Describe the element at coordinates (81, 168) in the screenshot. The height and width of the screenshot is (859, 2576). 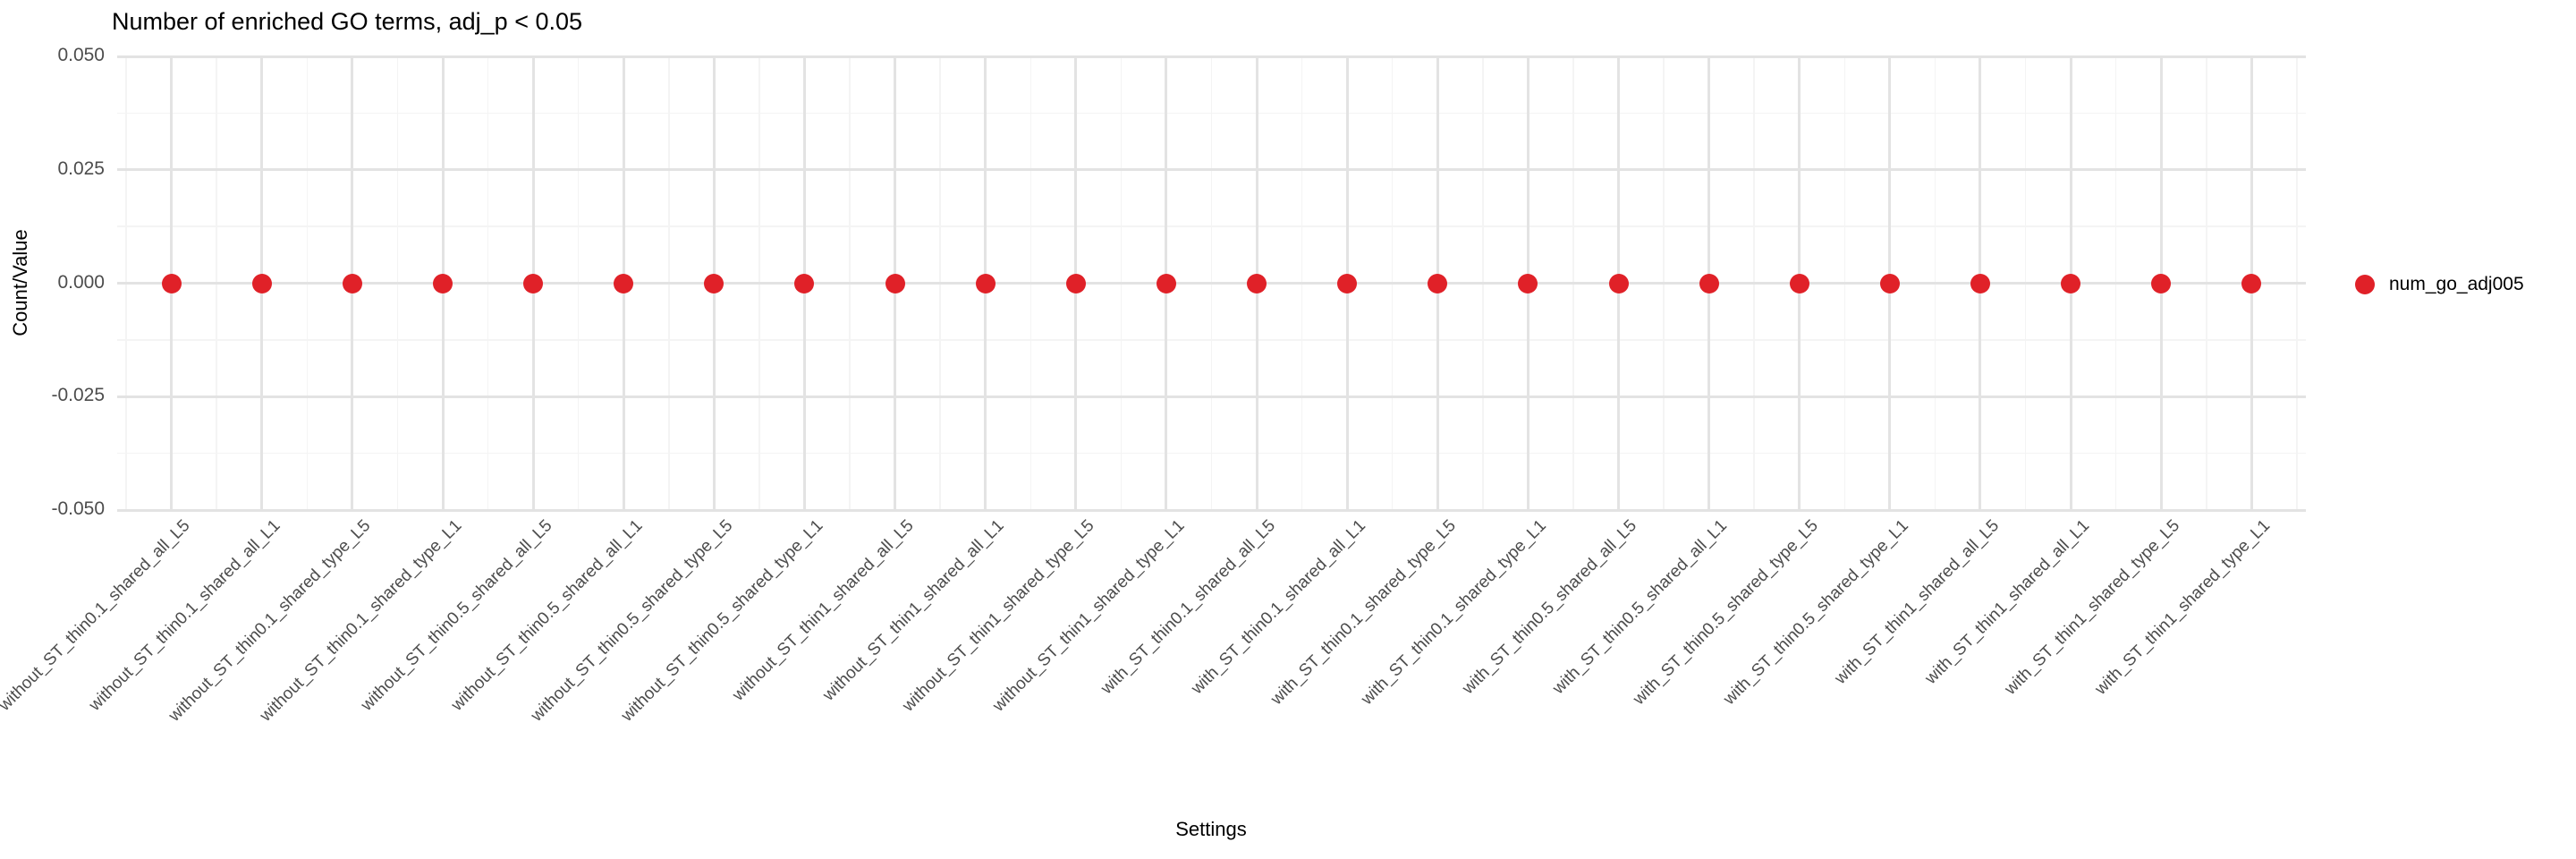
I see `y-tick-label: 0.025` at that location.